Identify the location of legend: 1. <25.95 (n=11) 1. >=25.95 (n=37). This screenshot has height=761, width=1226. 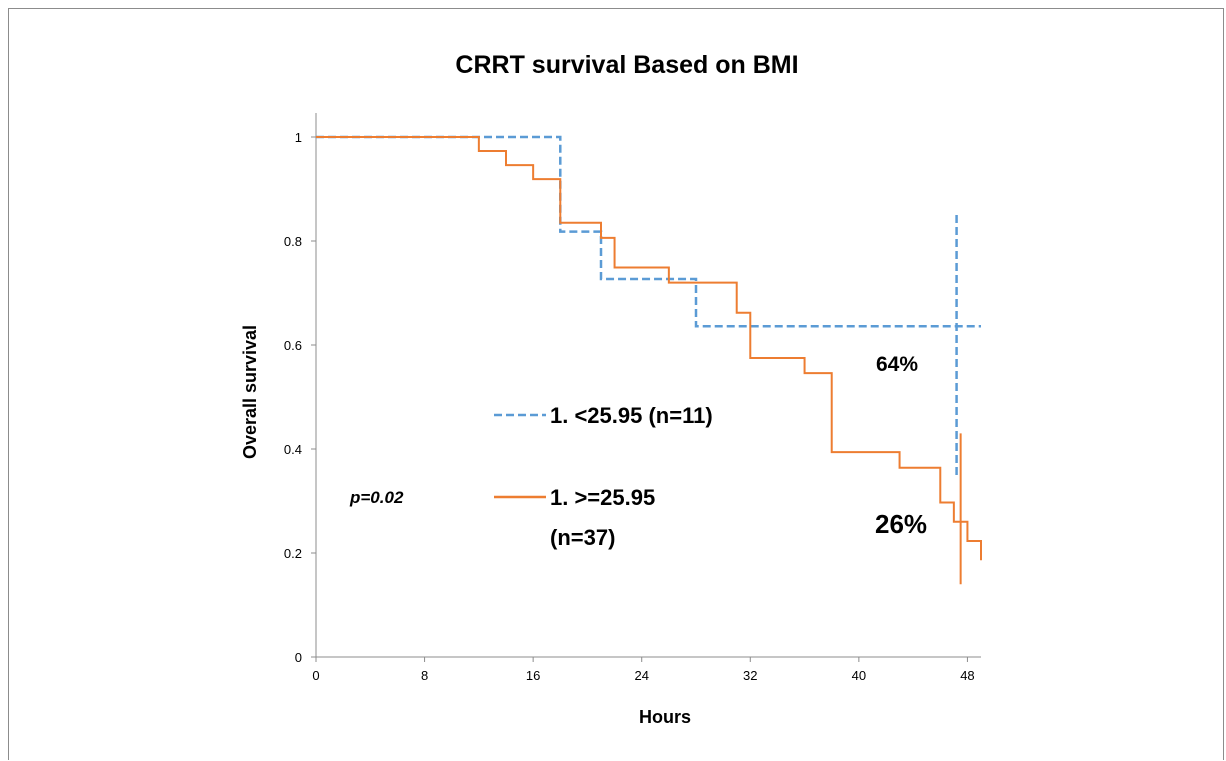
(603, 476).